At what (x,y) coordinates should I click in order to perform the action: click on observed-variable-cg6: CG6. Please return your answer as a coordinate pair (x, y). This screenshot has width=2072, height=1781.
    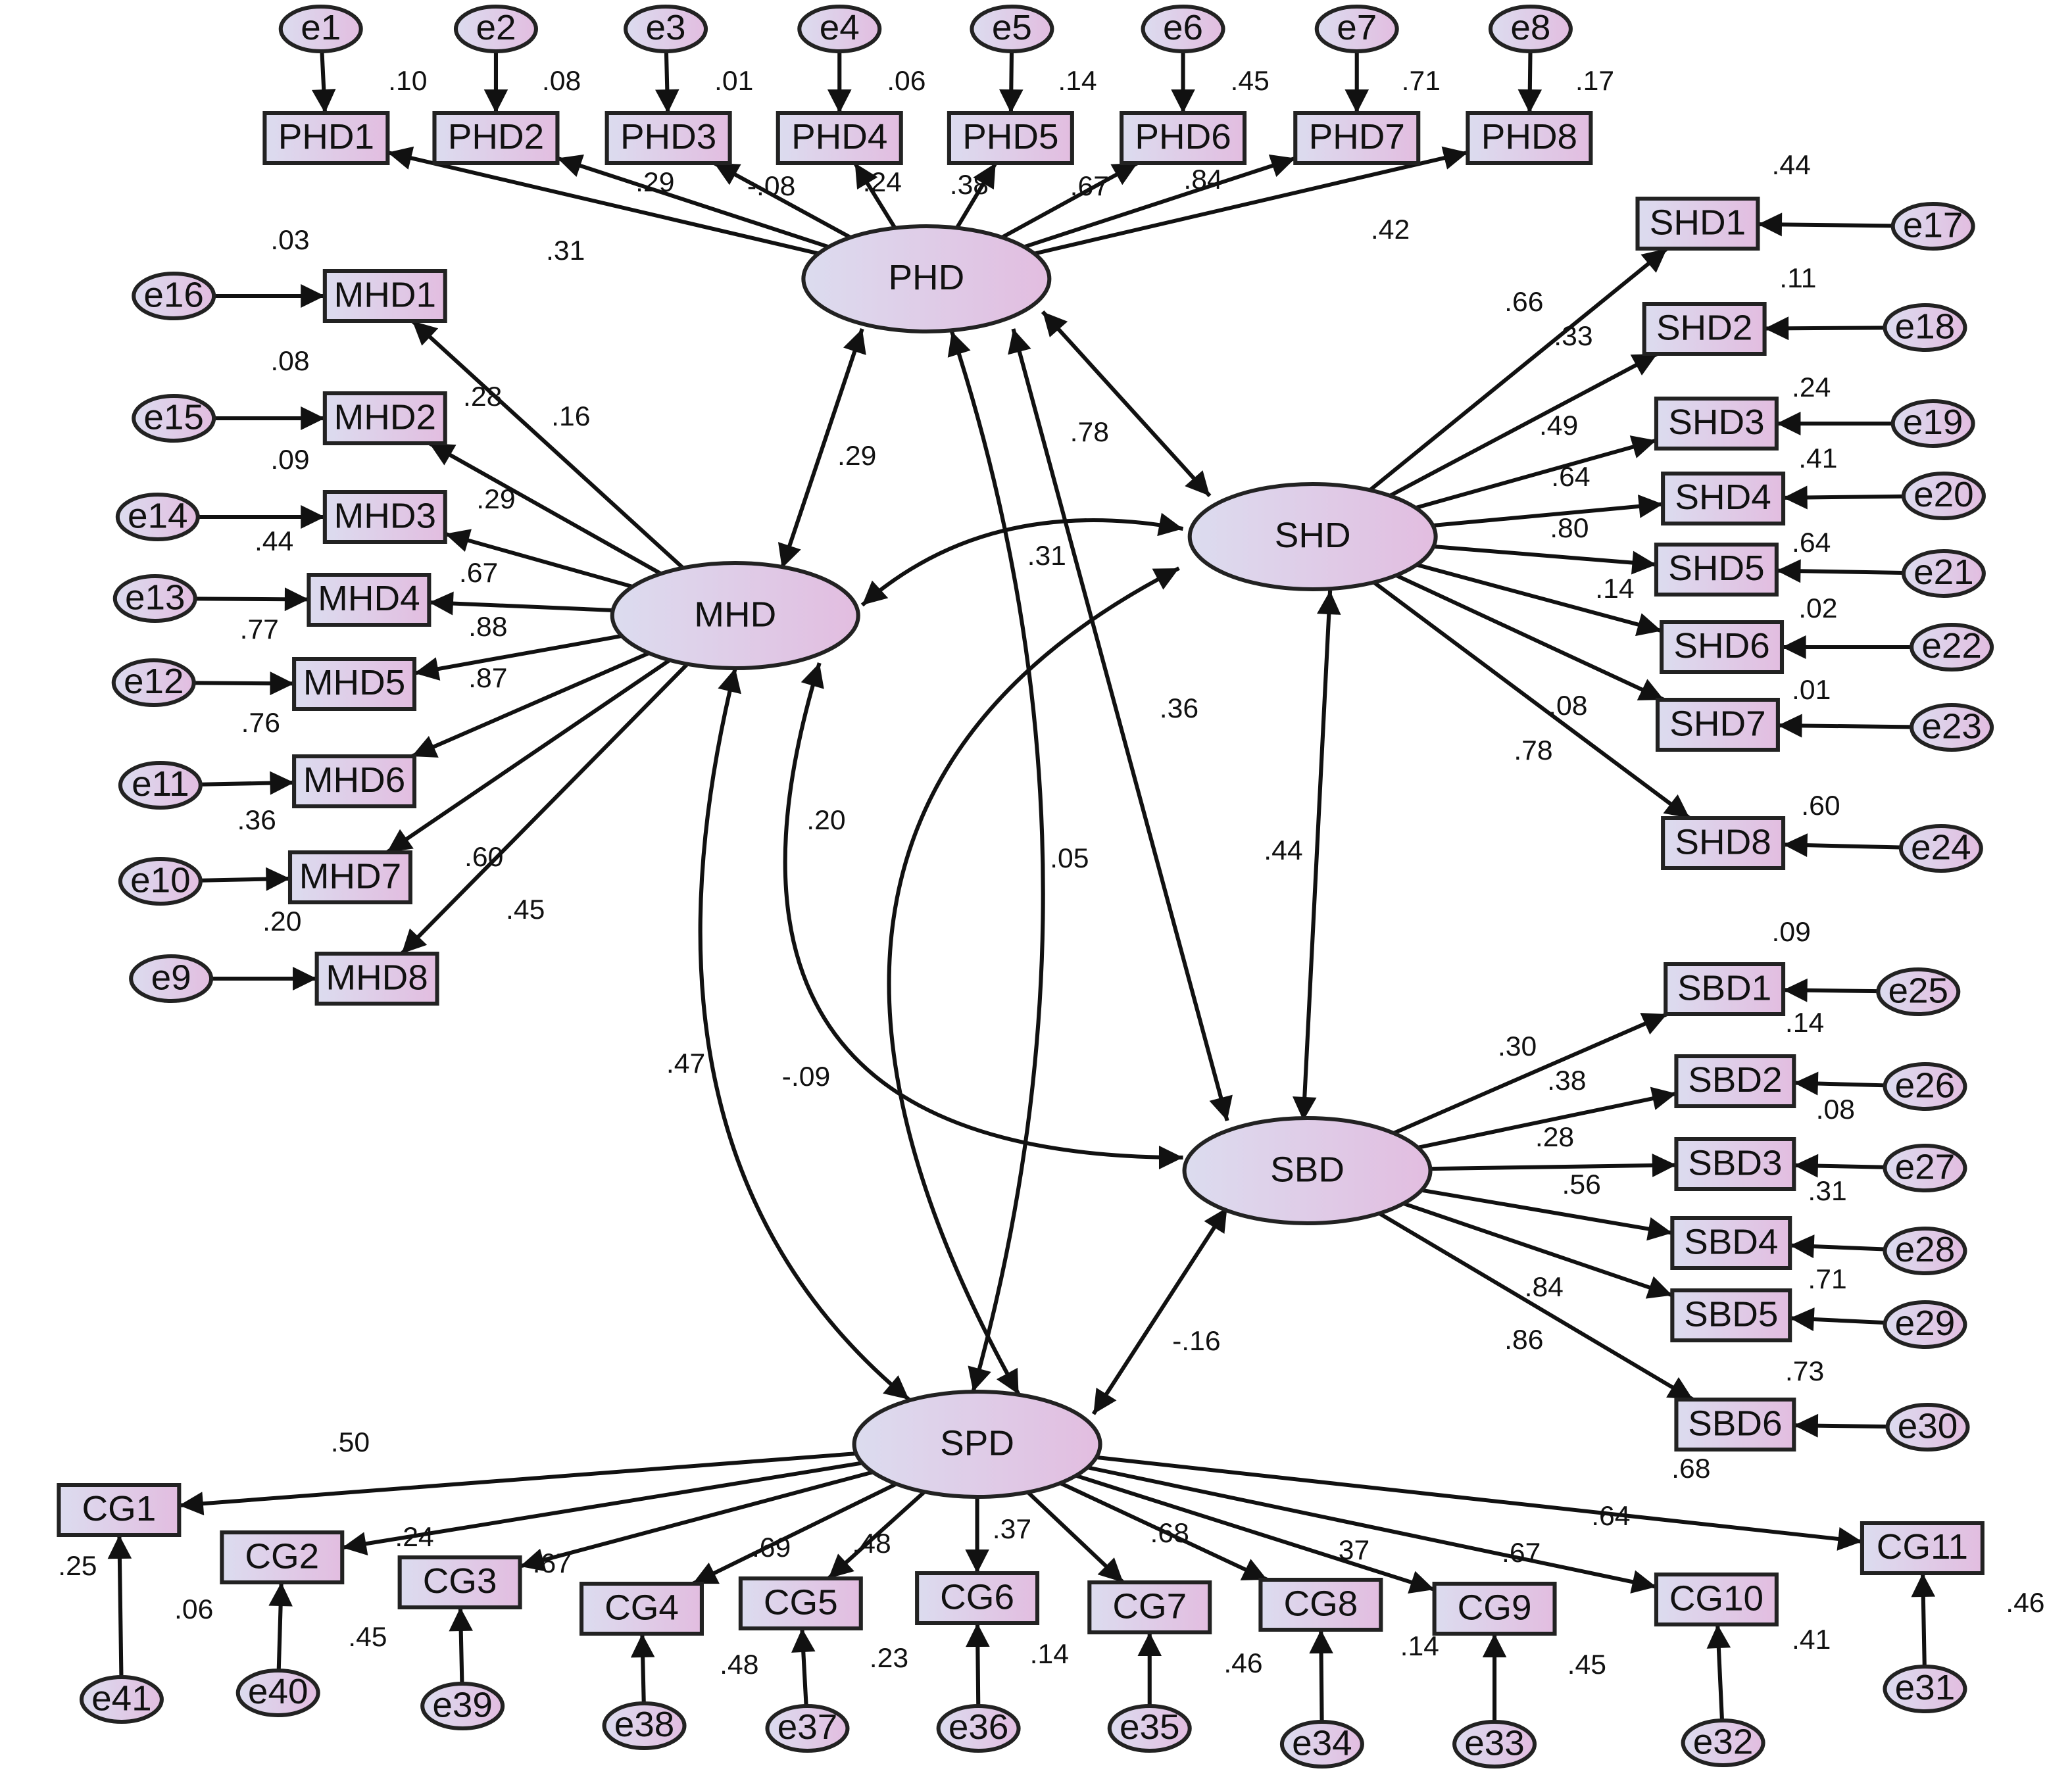
    Looking at the image, I should click on (977, 1598).